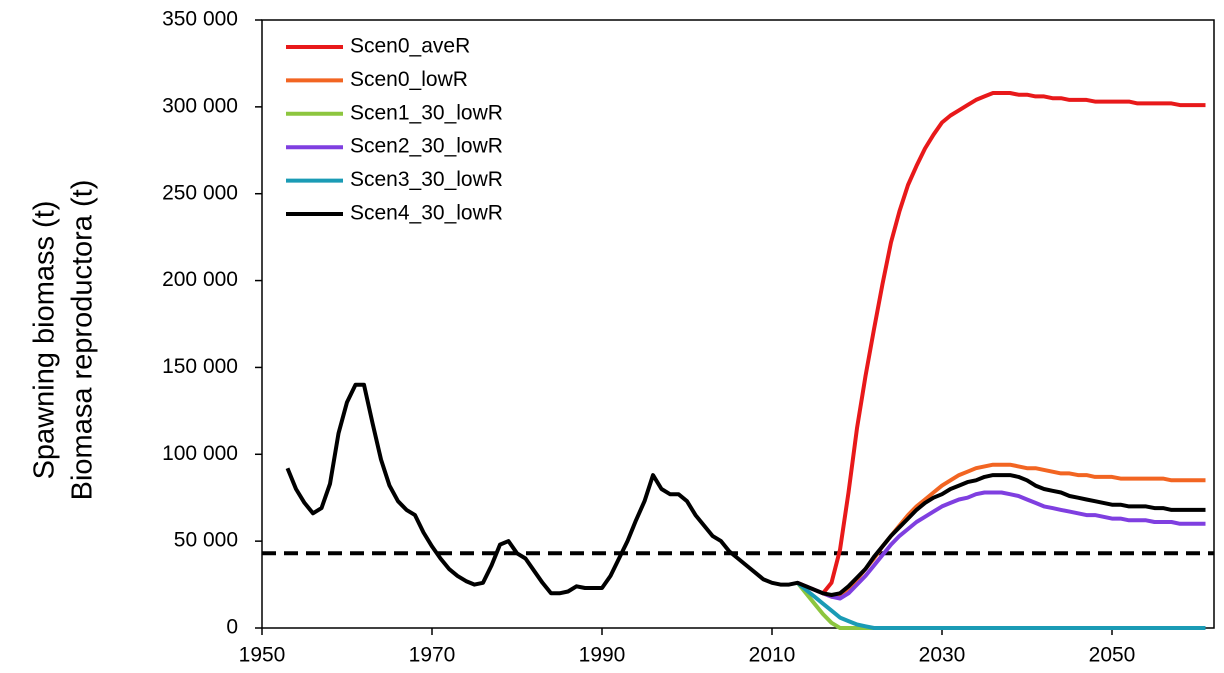 The height and width of the screenshot is (673, 1224). I want to click on y-tick-label: 100 000, so click(200, 453).